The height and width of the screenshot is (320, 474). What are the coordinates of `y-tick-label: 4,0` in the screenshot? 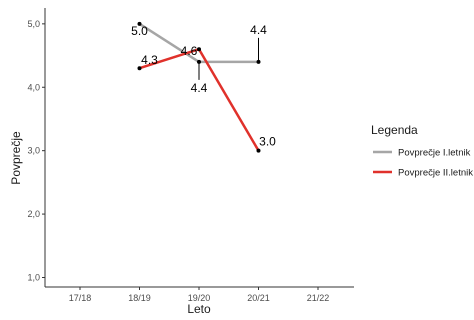 It's located at (33, 87).